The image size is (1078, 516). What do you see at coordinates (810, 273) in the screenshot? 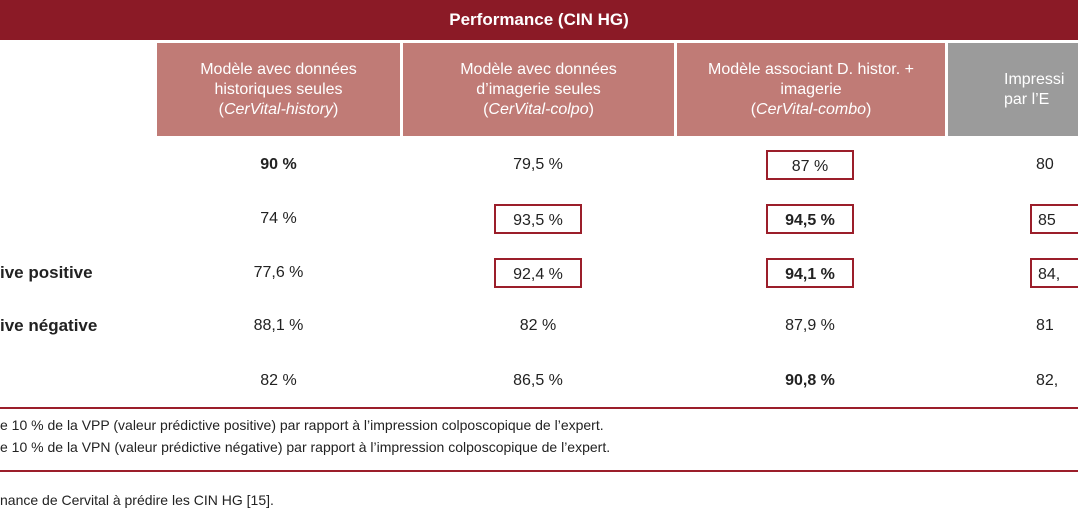
I see `cell-r2-c2: 94,1 %` at bounding box center [810, 273].